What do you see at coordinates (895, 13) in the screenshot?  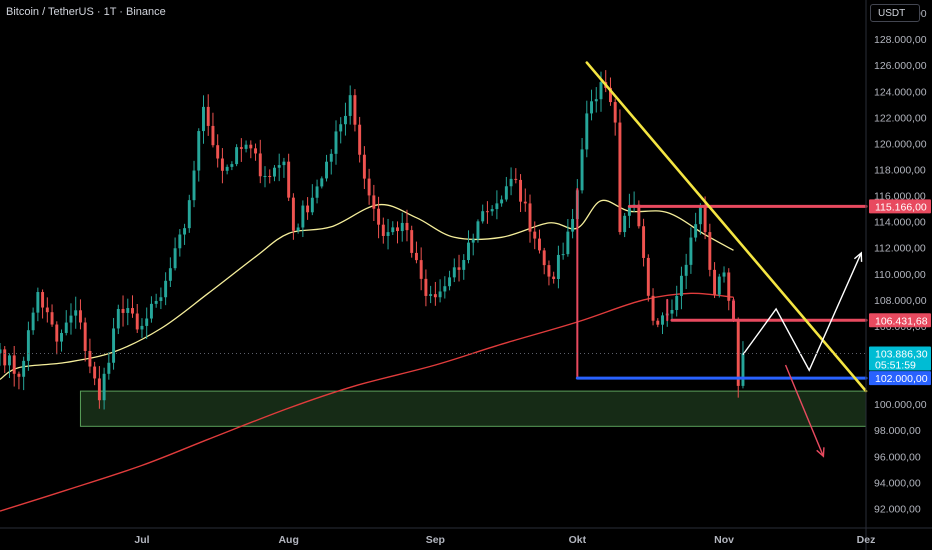 I see `currency-button: USDT` at bounding box center [895, 13].